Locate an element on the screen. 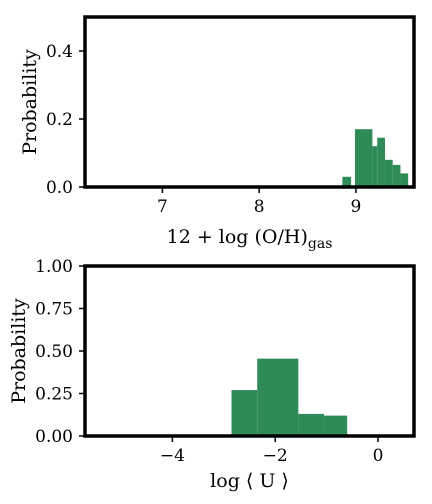  top-x-axis-label: 12 + log (O/H)gas is located at coordinates (250, 239).